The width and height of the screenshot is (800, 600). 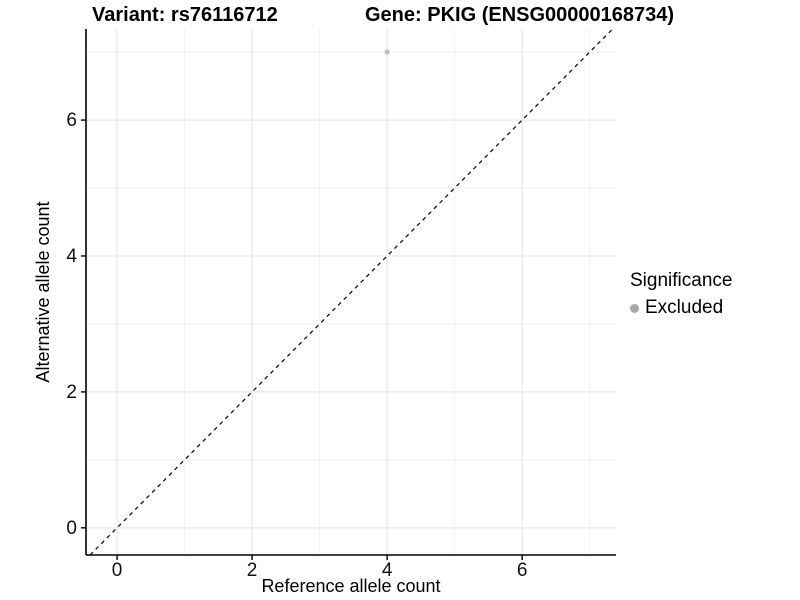 I want to click on x-tick-label: 0, so click(x=117, y=570).